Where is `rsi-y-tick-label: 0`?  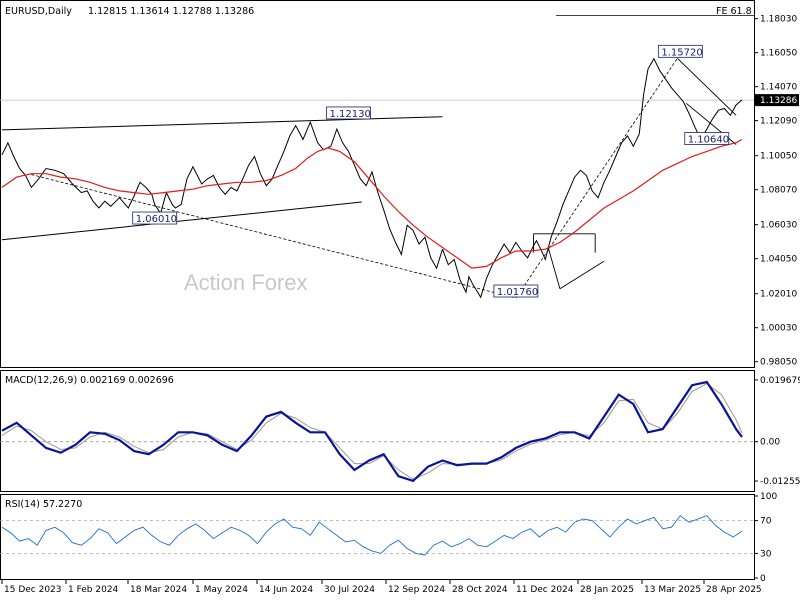 rsi-y-tick-label: 0 is located at coordinates (763, 579).